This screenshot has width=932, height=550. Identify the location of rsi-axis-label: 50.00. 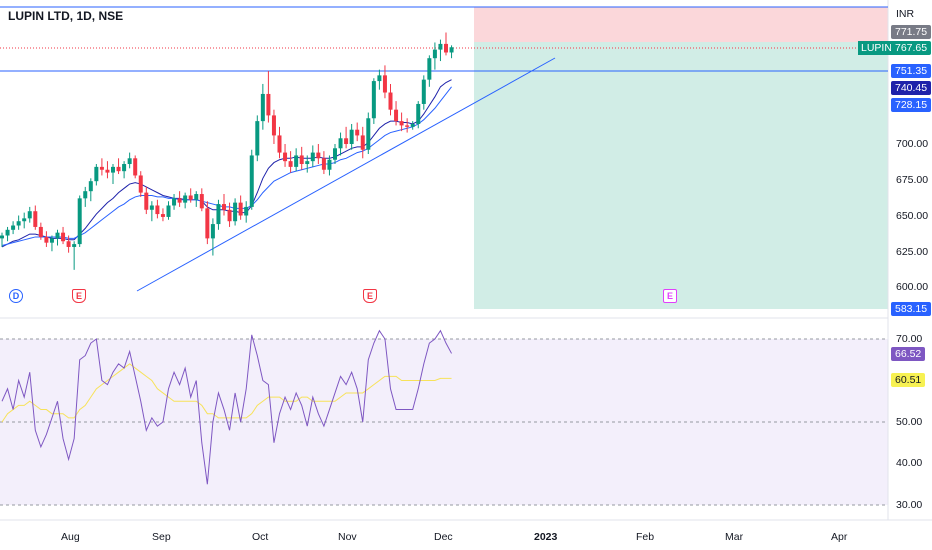
(909, 422).